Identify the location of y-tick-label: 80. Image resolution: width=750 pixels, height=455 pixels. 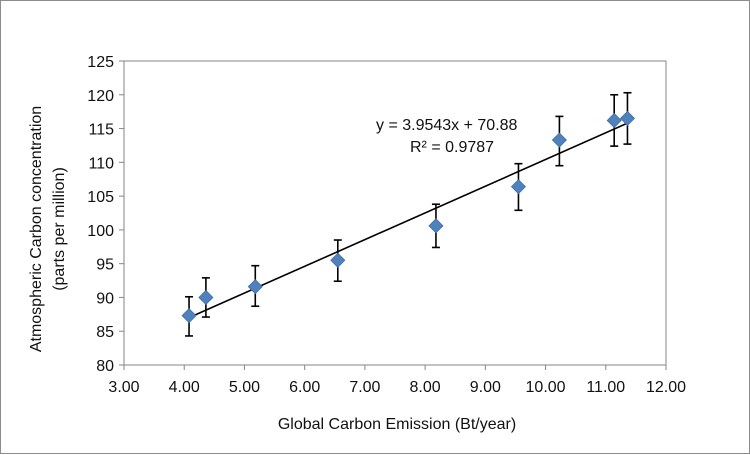
(105, 366).